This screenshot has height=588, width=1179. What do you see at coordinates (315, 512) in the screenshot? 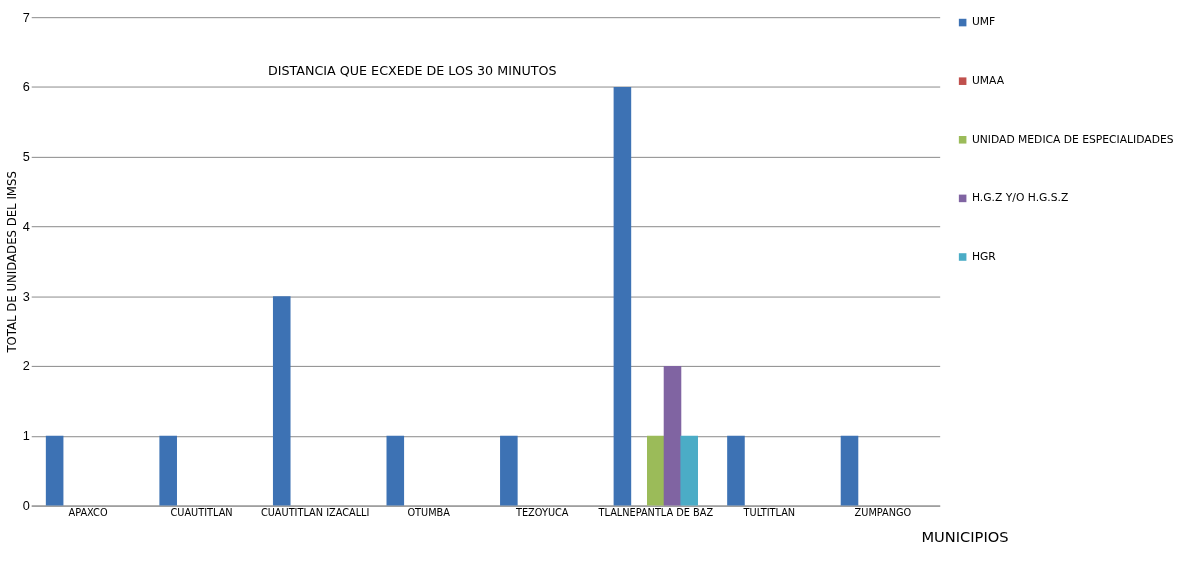
I see `x-tick-label: CUAUTITLAN IZACALLI` at bounding box center [315, 512].